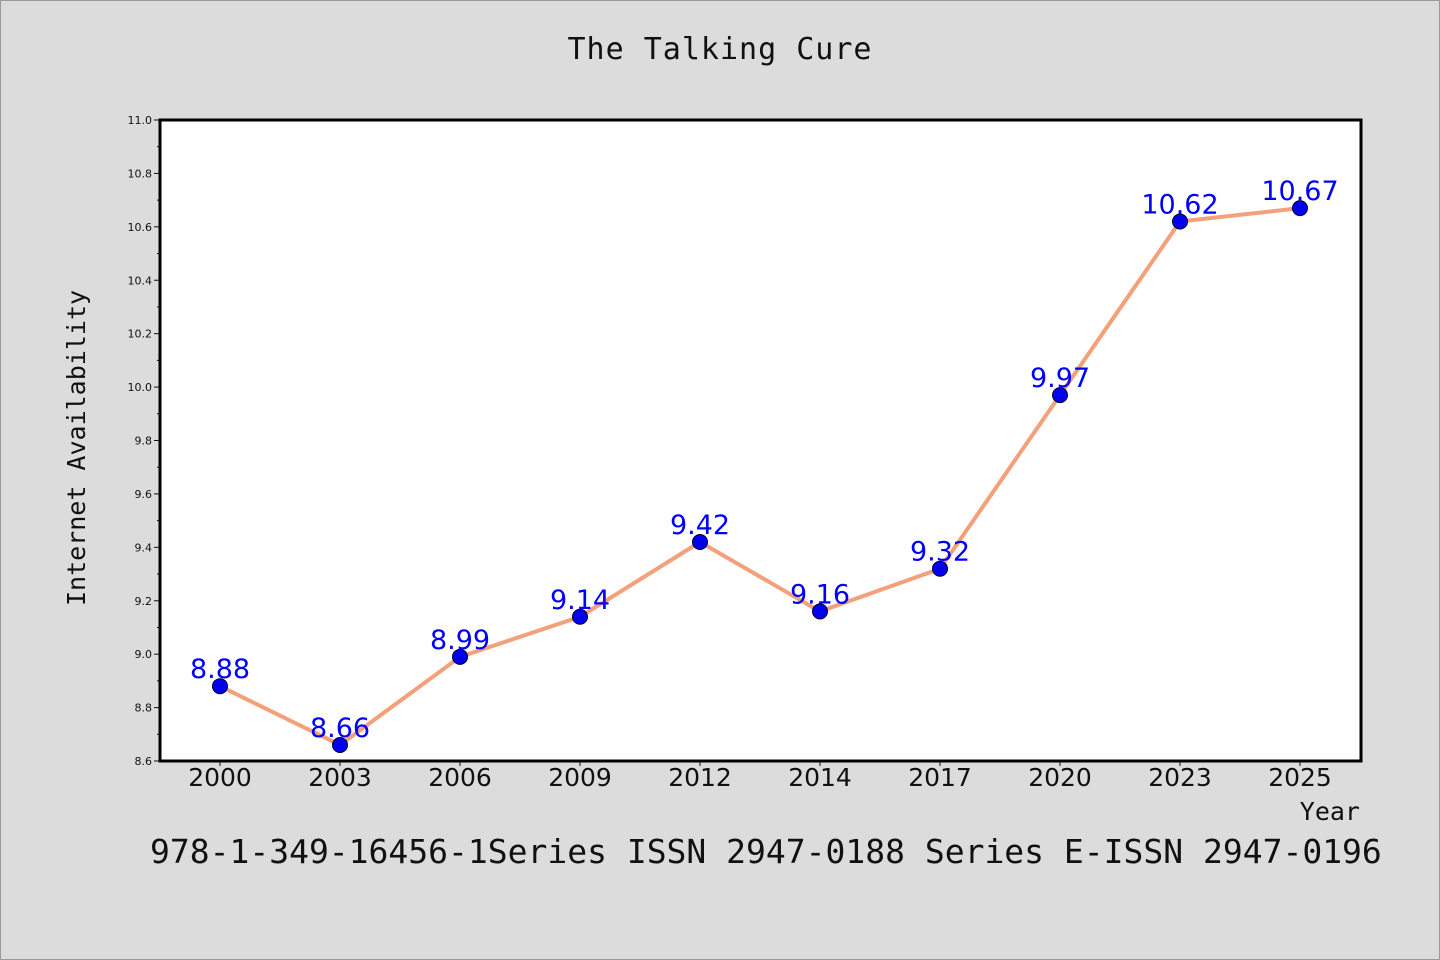 This screenshot has height=960, width=1440. Describe the element at coordinates (1180, 777) in the screenshot. I see `x-tick-label: 2023` at that location.